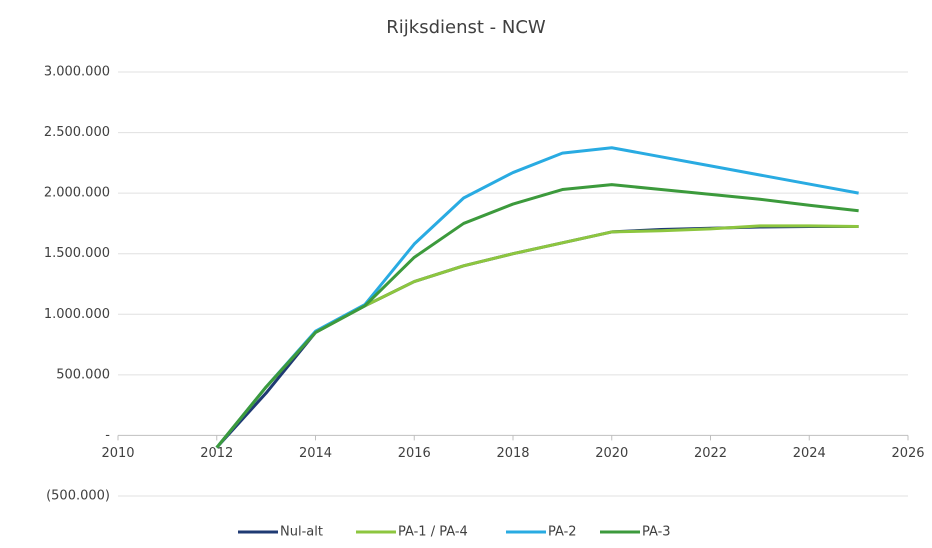  I want to click on y-tick-label: 3.000.000, so click(77, 72).